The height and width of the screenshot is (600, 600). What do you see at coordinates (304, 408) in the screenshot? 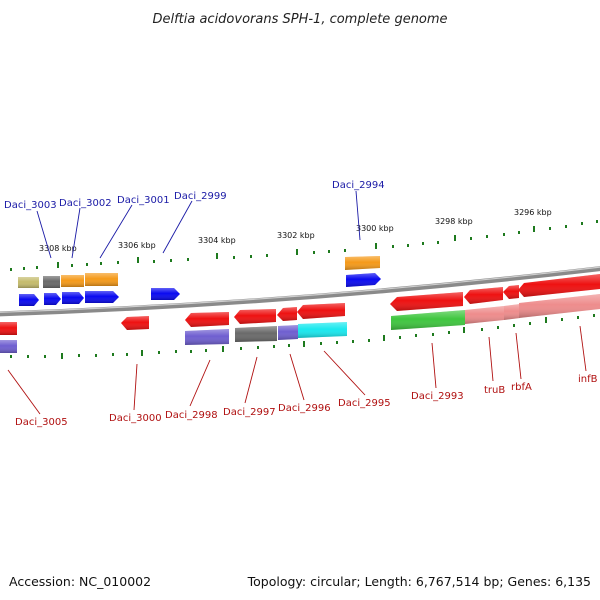
I see `gene-label-daci-2996: Daci_2996` at bounding box center [304, 408].